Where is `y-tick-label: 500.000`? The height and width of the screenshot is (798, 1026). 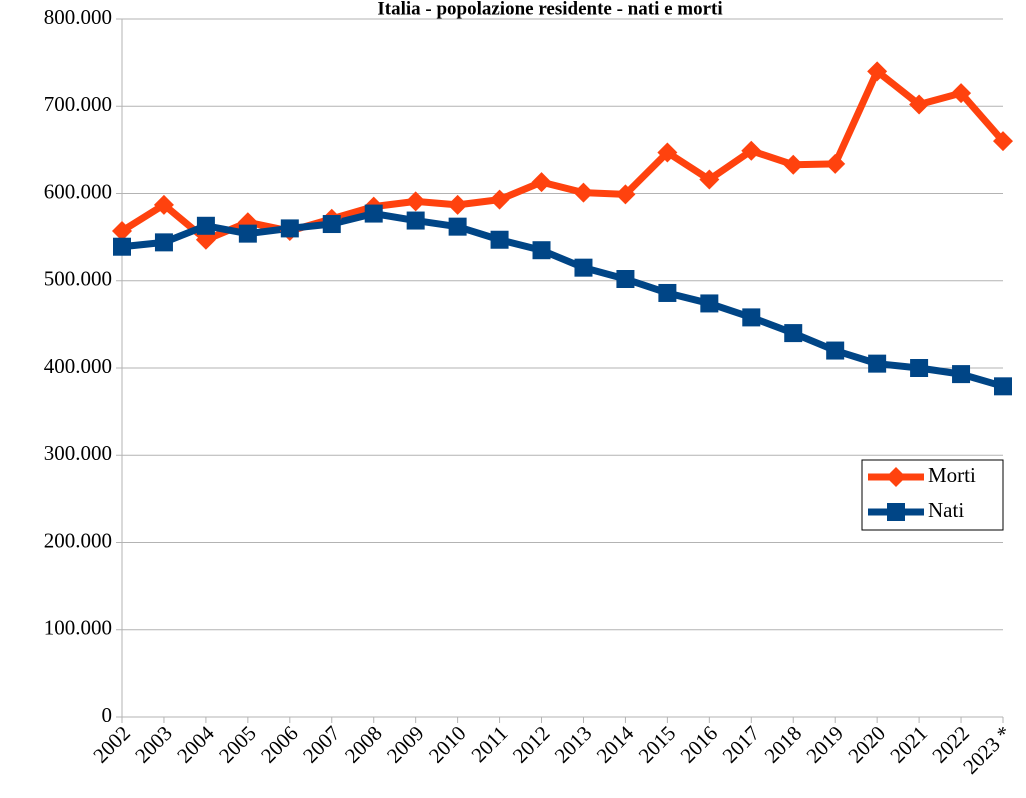 y-tick-label: 500.000 is located at coordinates (78, 279).